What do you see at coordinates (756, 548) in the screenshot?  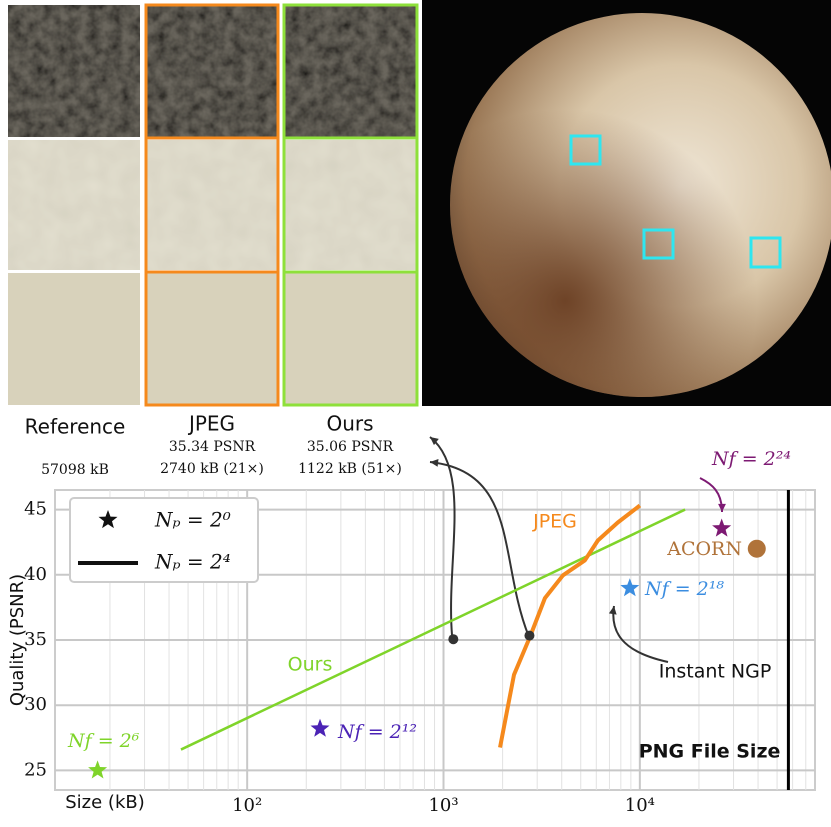 I see `point-circle` at bounding box center [756, 548].